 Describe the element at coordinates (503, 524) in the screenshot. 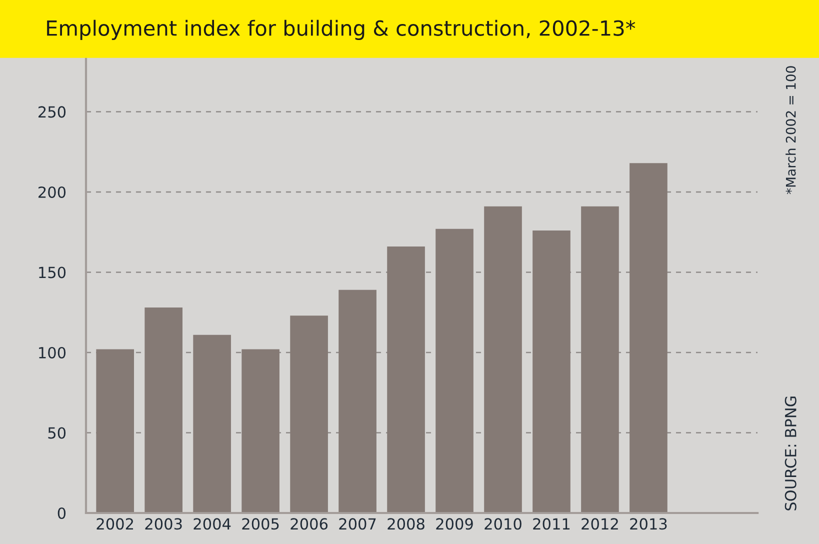

I see `x-tick-label: 2010` at that location.